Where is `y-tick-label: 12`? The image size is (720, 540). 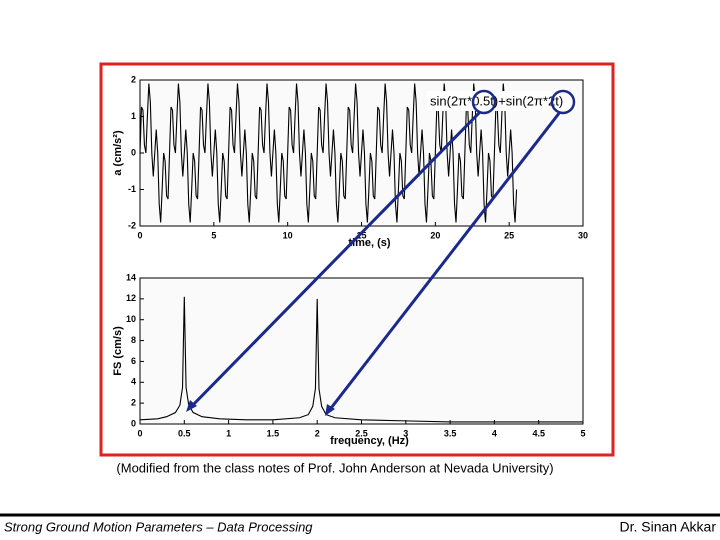
y-tick-label: 12 is located at coordinates (131, 298).